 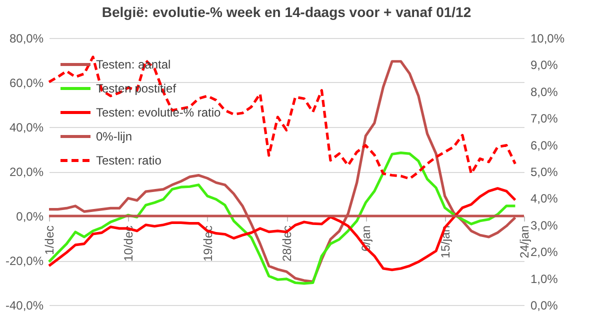 What do you see at coordinates (544, 252) in the screenshot?
I see `y2-tick-label: 2,0%` at bounding box center [544, 252].